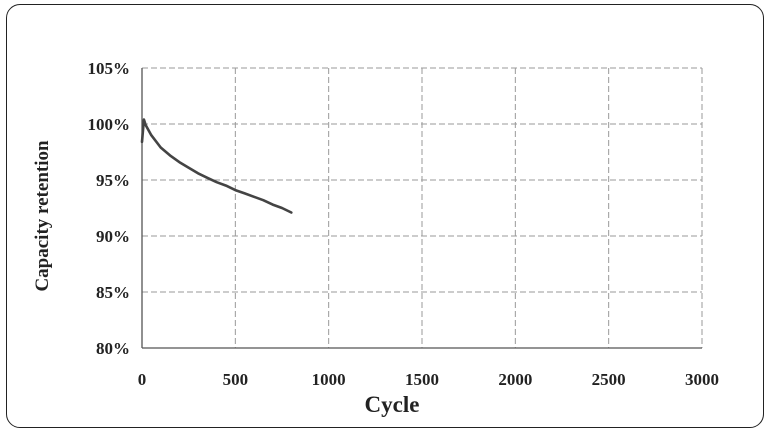  I want to click on y-tick-label: 100%, so click(109, 124).